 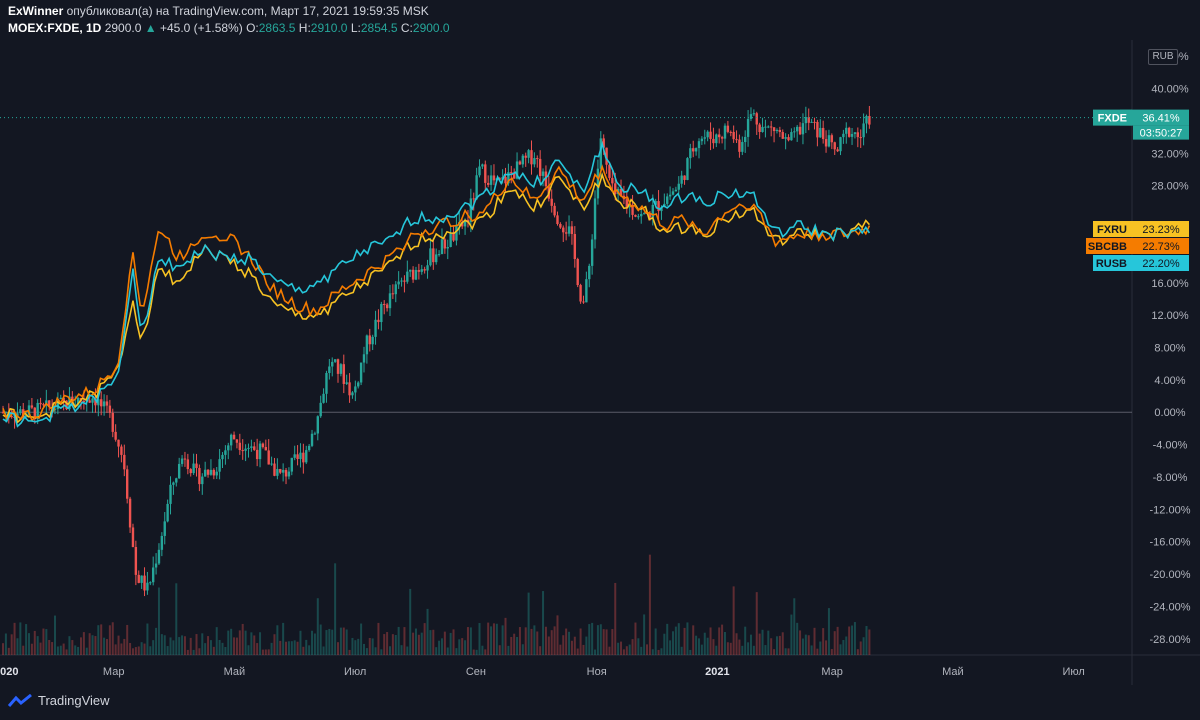 I want to click on series-name-badge: RUSB, so click(x=1111, y=264).